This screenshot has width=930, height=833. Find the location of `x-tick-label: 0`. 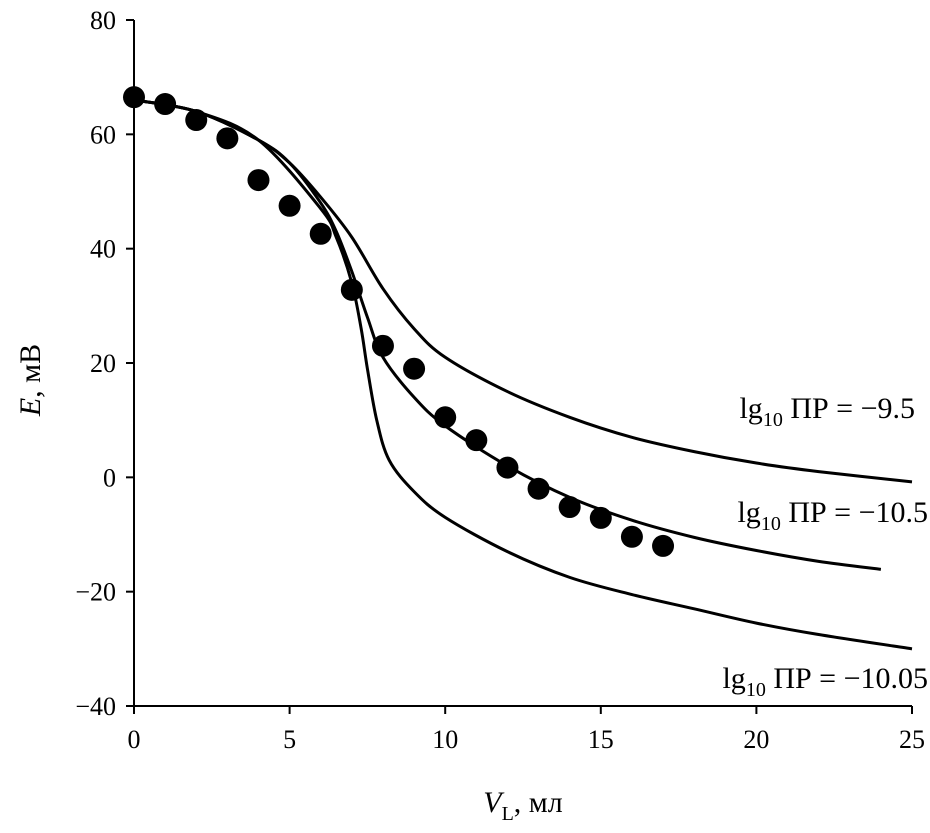

x-tick-label: 0 is located at coordinates (134, 739).